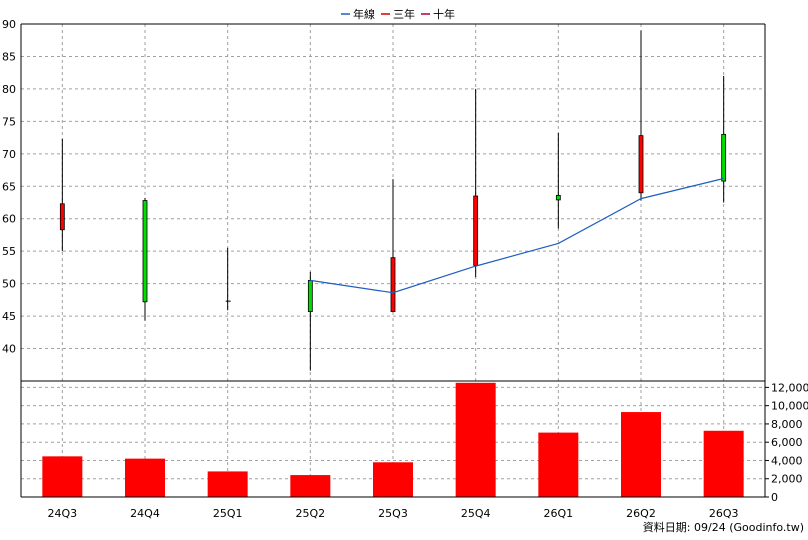  Describe the element at coordinates (787, 479) in the screenshot. I see `volume-tick-label: 2,000` at that location.